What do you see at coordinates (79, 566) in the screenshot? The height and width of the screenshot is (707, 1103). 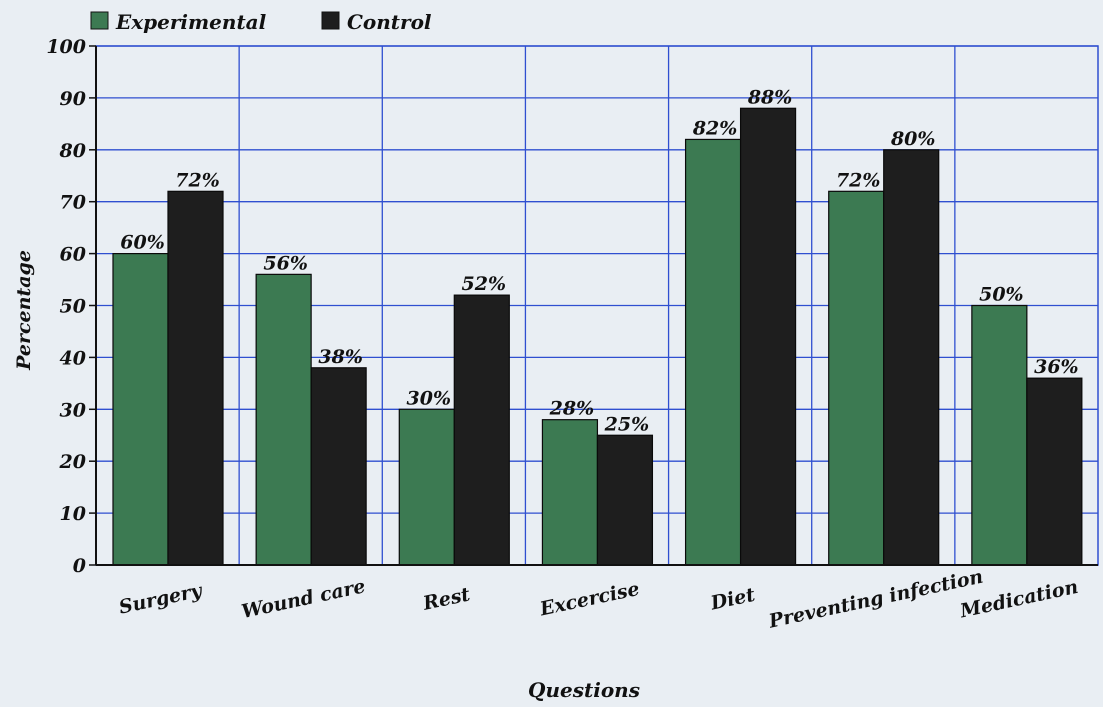 I see `y-tick-label: 0` at bounding box center [79, 566].